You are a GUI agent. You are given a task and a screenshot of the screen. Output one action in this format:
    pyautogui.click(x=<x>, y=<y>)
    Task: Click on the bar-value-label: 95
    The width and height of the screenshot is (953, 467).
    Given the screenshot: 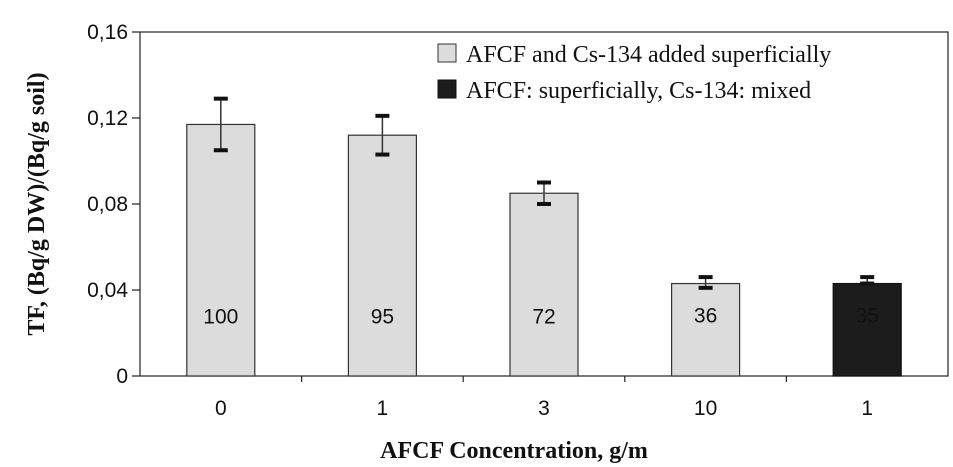 What is the action you would take?
    pyautogui.click(x=382, y=316)
    